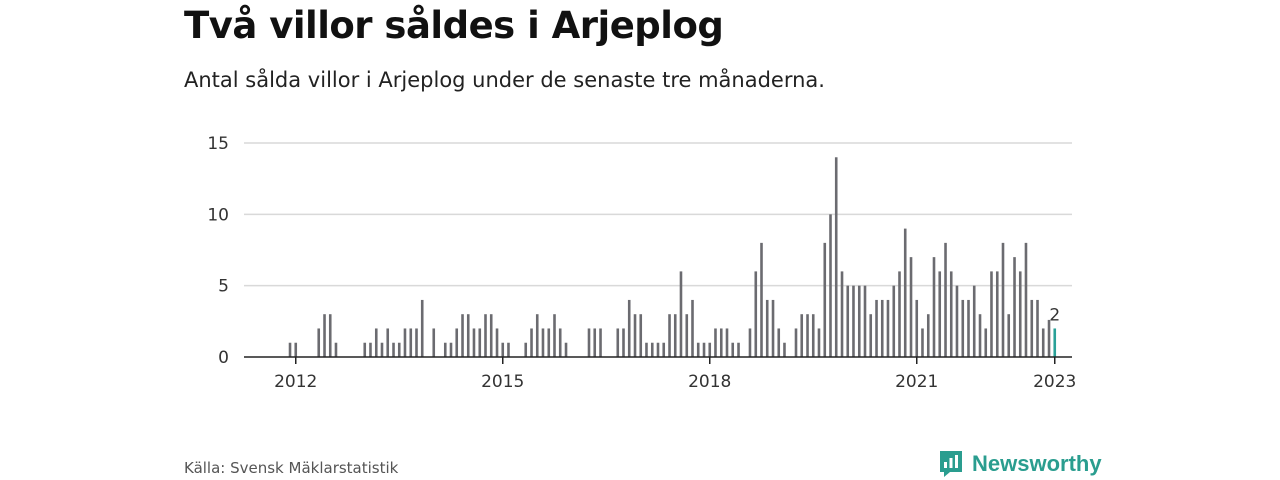  I want to click on brand-logo: Newsworthy, so click(1020, 464).